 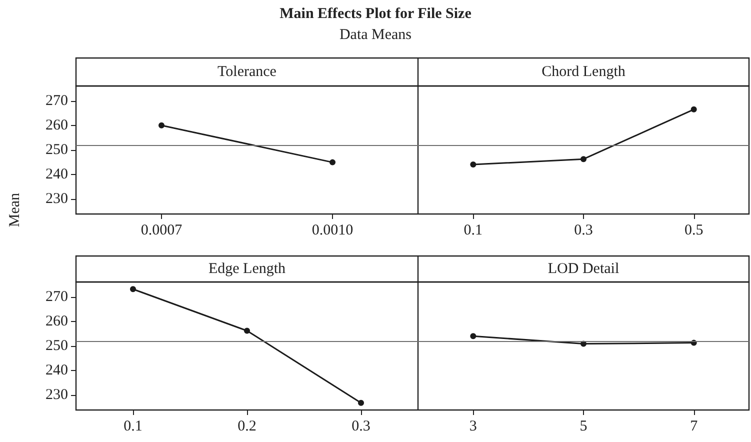 I want to click on x-tick-label: 7, so click(x=694, y=426).